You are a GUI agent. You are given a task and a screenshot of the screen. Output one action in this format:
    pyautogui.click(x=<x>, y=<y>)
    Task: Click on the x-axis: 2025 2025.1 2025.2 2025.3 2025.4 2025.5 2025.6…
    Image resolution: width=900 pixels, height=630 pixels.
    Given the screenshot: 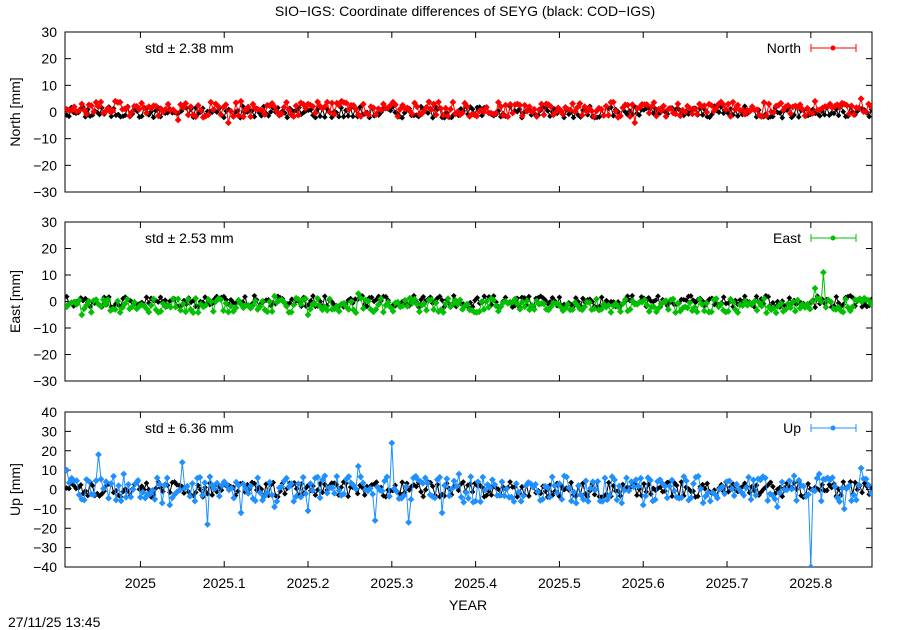 What is the action you would take?
    pyautogui.click(x=479, y=583)
    